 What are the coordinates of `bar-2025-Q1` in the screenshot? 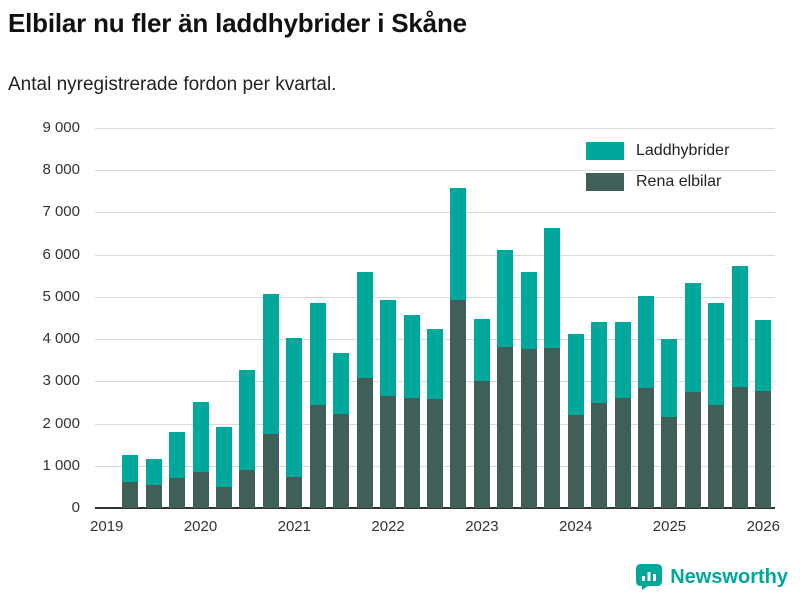 It's located at (669, 423).